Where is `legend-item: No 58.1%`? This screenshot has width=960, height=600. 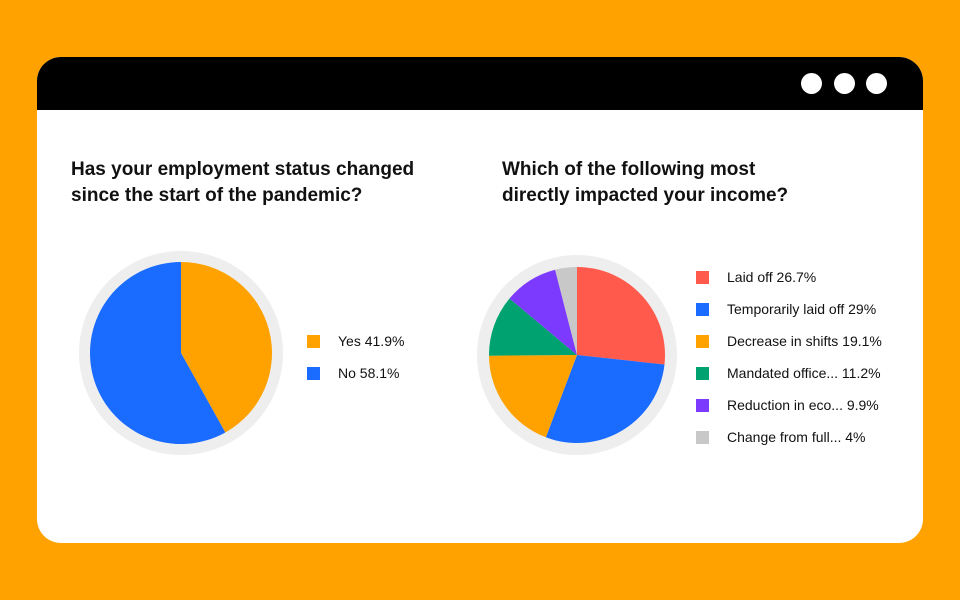
legend-item: No 58.1% is located at coordinates (355, 381).